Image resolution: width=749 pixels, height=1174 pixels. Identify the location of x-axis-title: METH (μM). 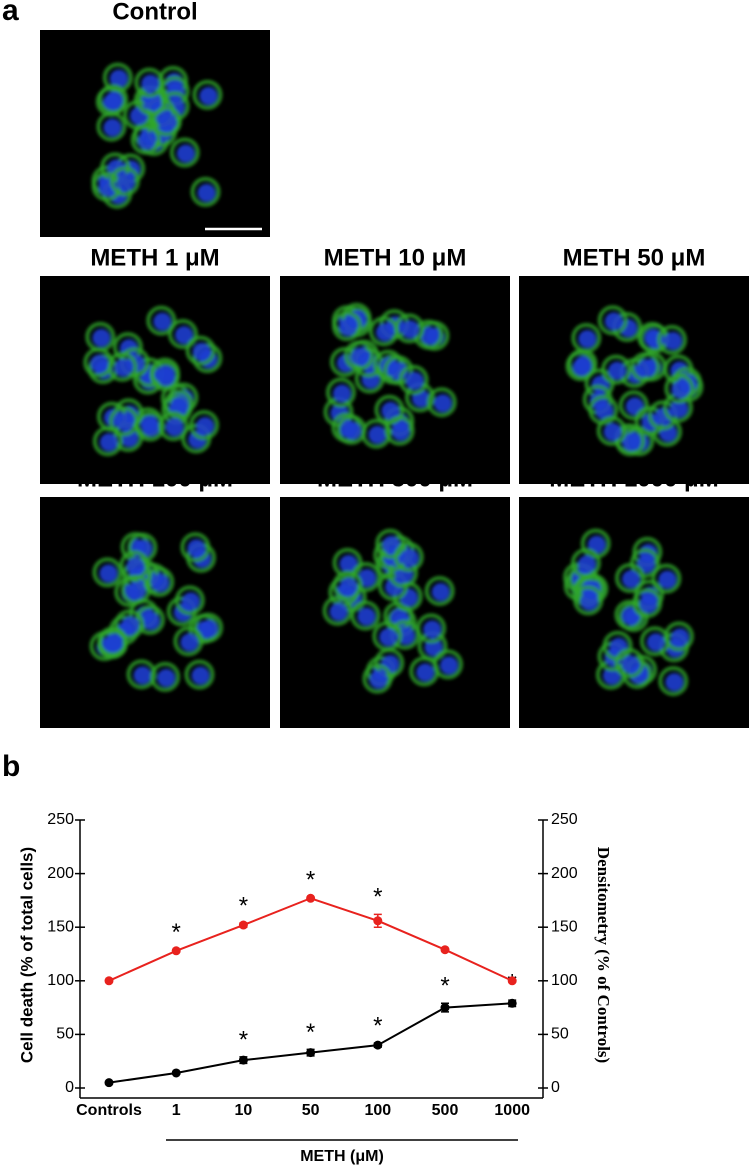
(342, 1156).